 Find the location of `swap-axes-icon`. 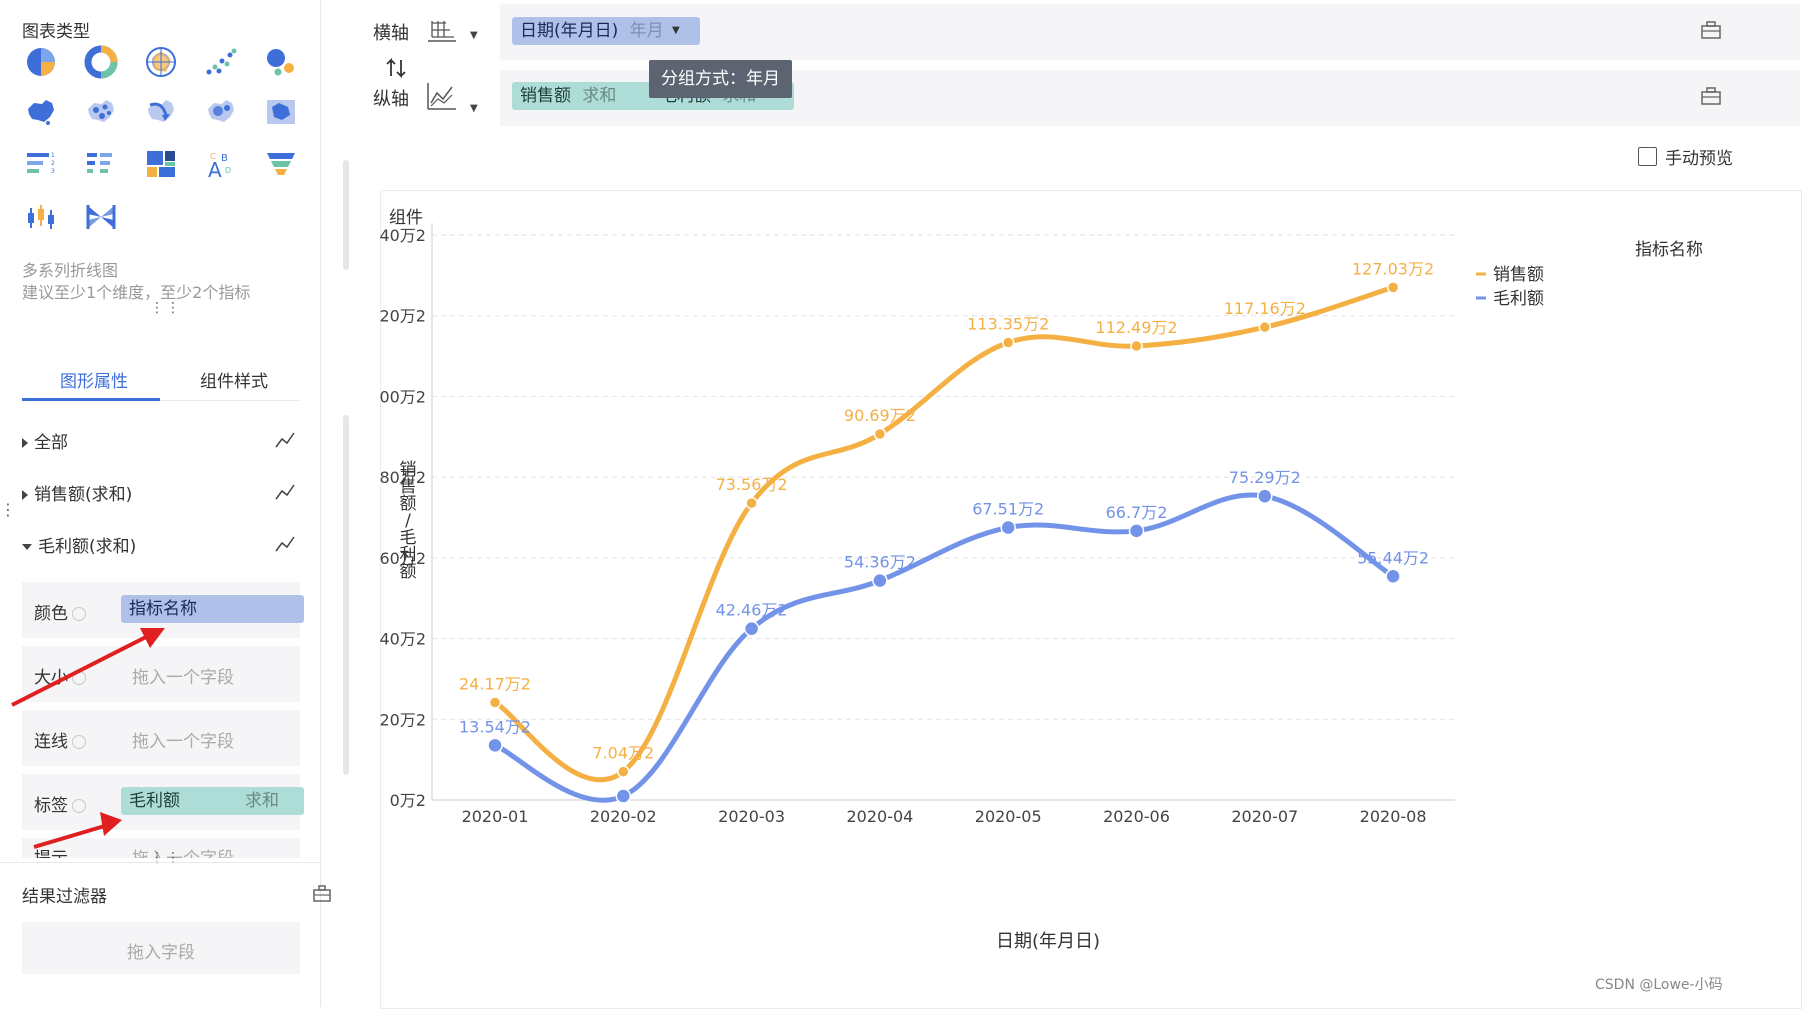

swap-axes-icon is located at coordinates (396, 68).